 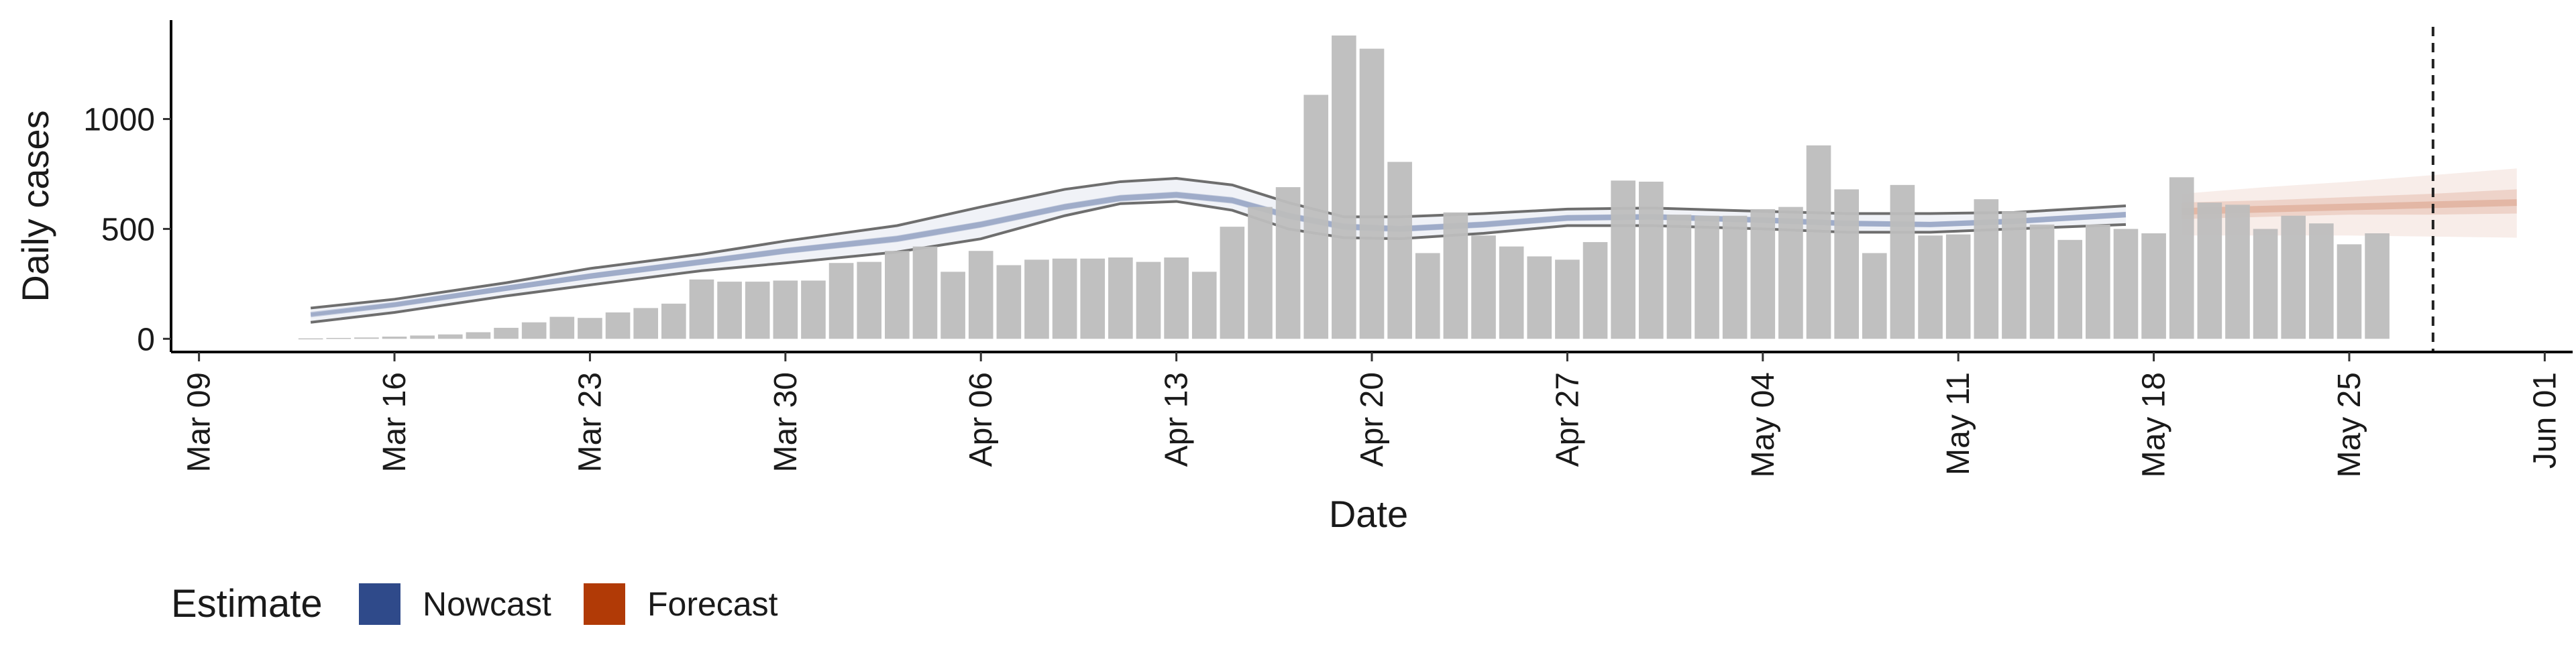 What do you see at coordinates (712, 604) in the screenshot?
I see `legend-label: Forecast` at bounding box center [712, 604].